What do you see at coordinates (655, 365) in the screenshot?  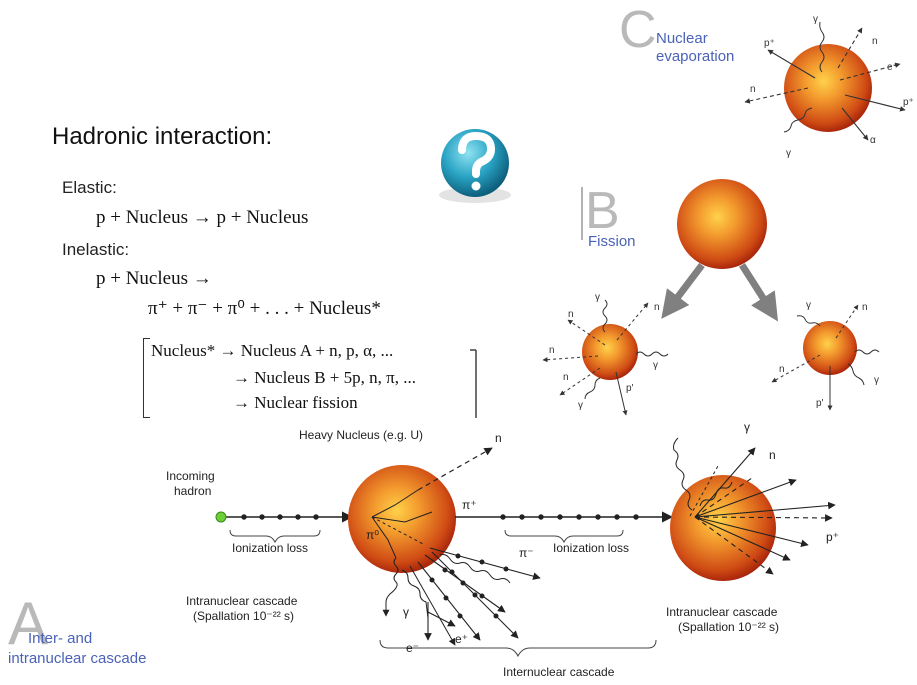 I see `fission-left-gamma-right: γ` at bounding box center [655, 365].